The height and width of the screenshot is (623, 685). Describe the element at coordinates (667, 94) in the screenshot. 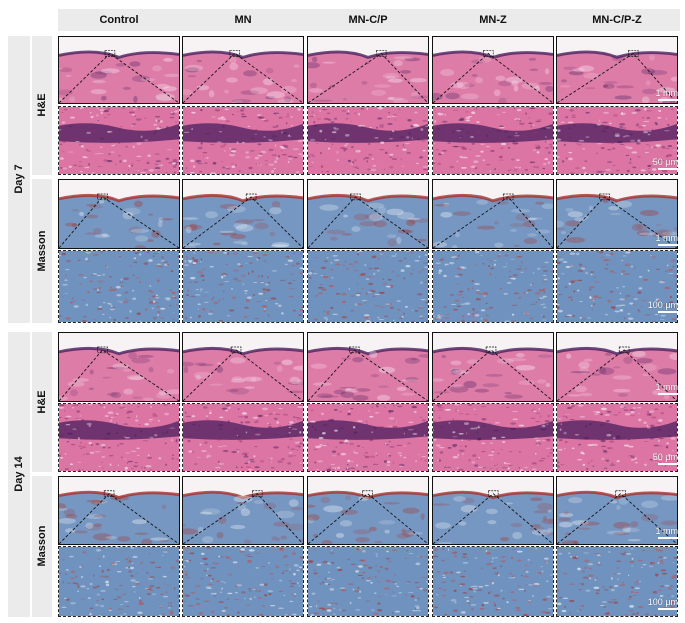

I see `scale-bar-day7-he-overview: 1 mm` at that location.